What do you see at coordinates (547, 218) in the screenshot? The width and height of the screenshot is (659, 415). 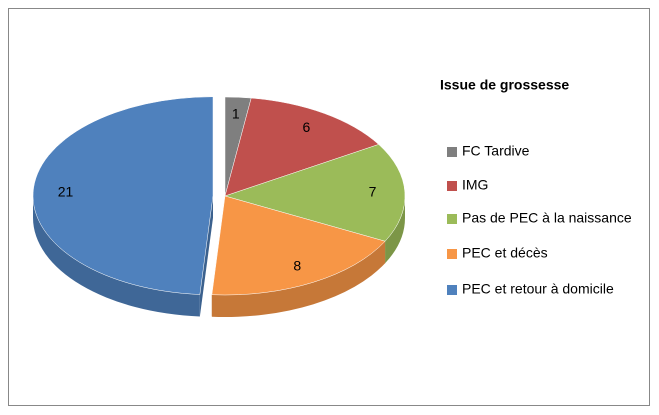 I see `legend-label: Pas de PEC à la naissance` at bounding box center [547, 218].